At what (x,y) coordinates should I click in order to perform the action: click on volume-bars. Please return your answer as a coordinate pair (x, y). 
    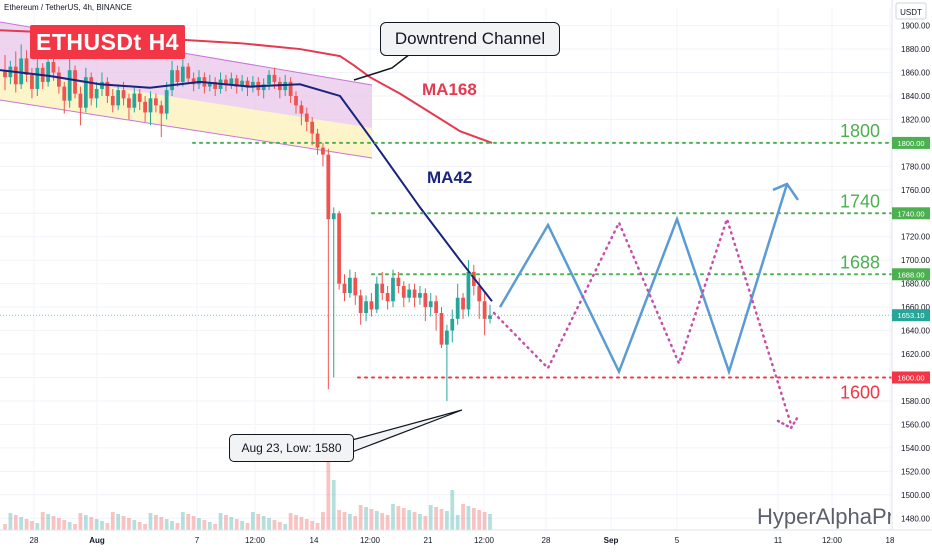
    Looking at the image, I should click on (247, 492).